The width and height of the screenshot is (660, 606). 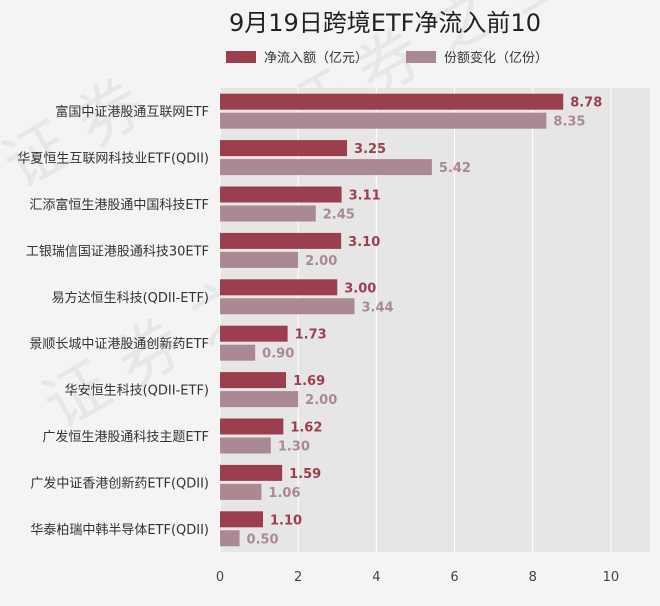 What do you see at coordinates (316, 58) in the screenshot?
I see `legend-label-inflow: 净流入额（亿元）` at bounding box center [316, 58].